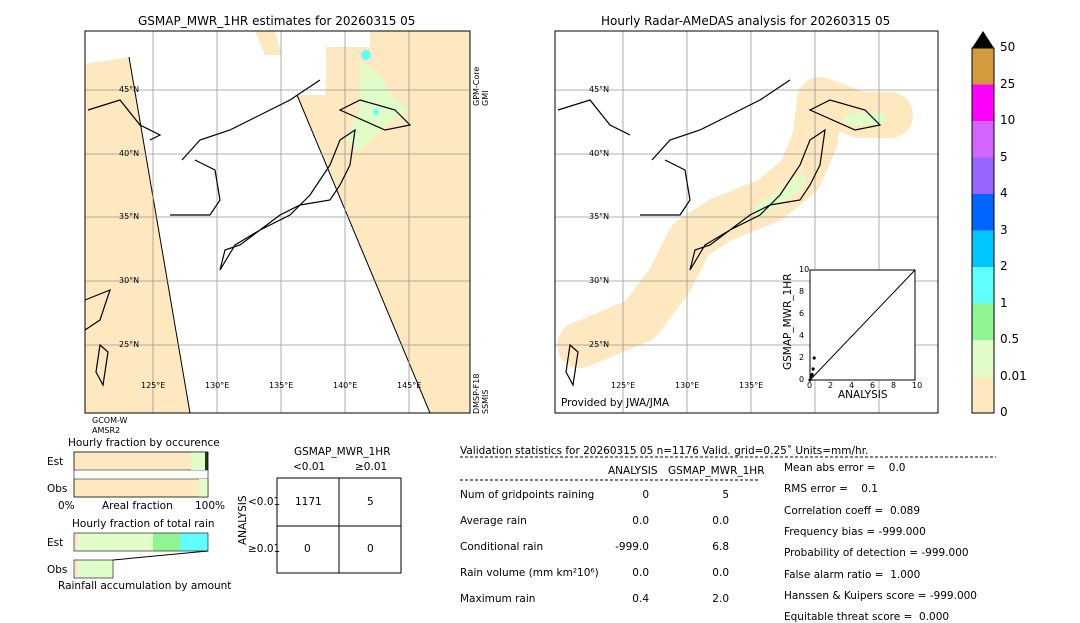 This screenshot has height=623, width=1080. Describe the element at coordinates (137, 506) in the screenshot. I see `occ-xlabel: Areal fraction` at that location.